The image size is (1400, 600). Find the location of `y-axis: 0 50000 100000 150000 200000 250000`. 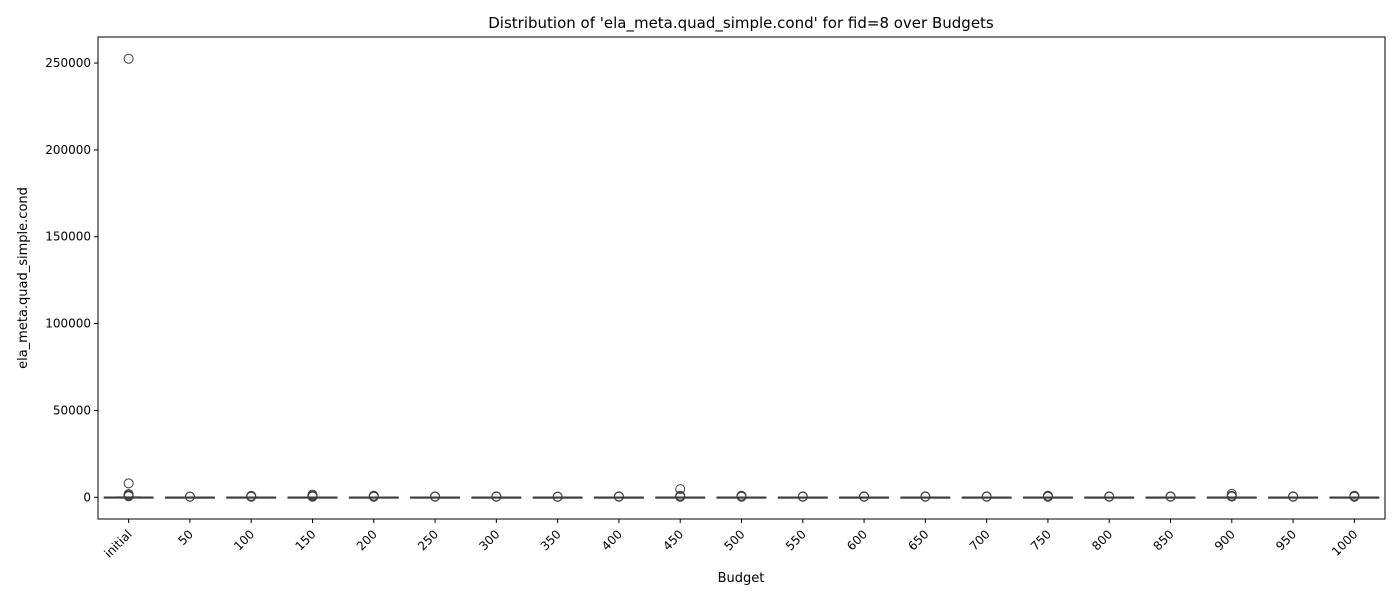

y-axis: 0 50000 100000 150000 200000 250000 is located at coordinates (71, 280).